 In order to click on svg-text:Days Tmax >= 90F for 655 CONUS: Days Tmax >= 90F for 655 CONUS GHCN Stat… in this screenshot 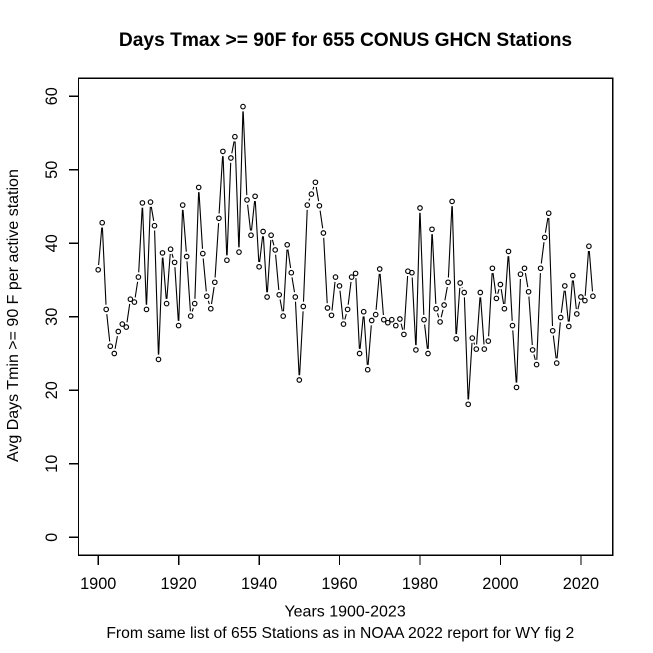, I will do `click(345, 40)`.